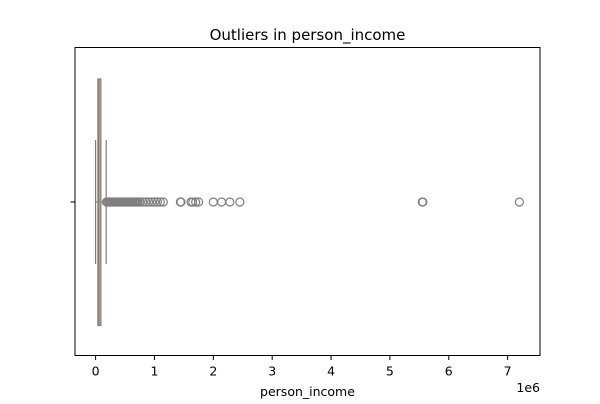  I want to click on chart-title: Outliers in person_income, so click(308, 35).